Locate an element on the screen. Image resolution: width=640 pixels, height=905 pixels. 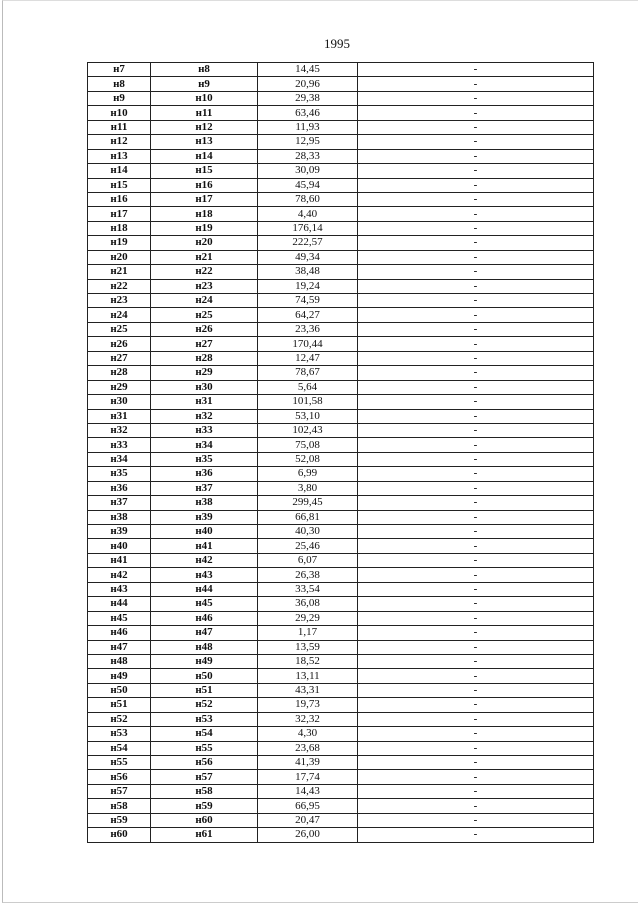
value-cell: 13,59 is located at coordinates (307, 647).